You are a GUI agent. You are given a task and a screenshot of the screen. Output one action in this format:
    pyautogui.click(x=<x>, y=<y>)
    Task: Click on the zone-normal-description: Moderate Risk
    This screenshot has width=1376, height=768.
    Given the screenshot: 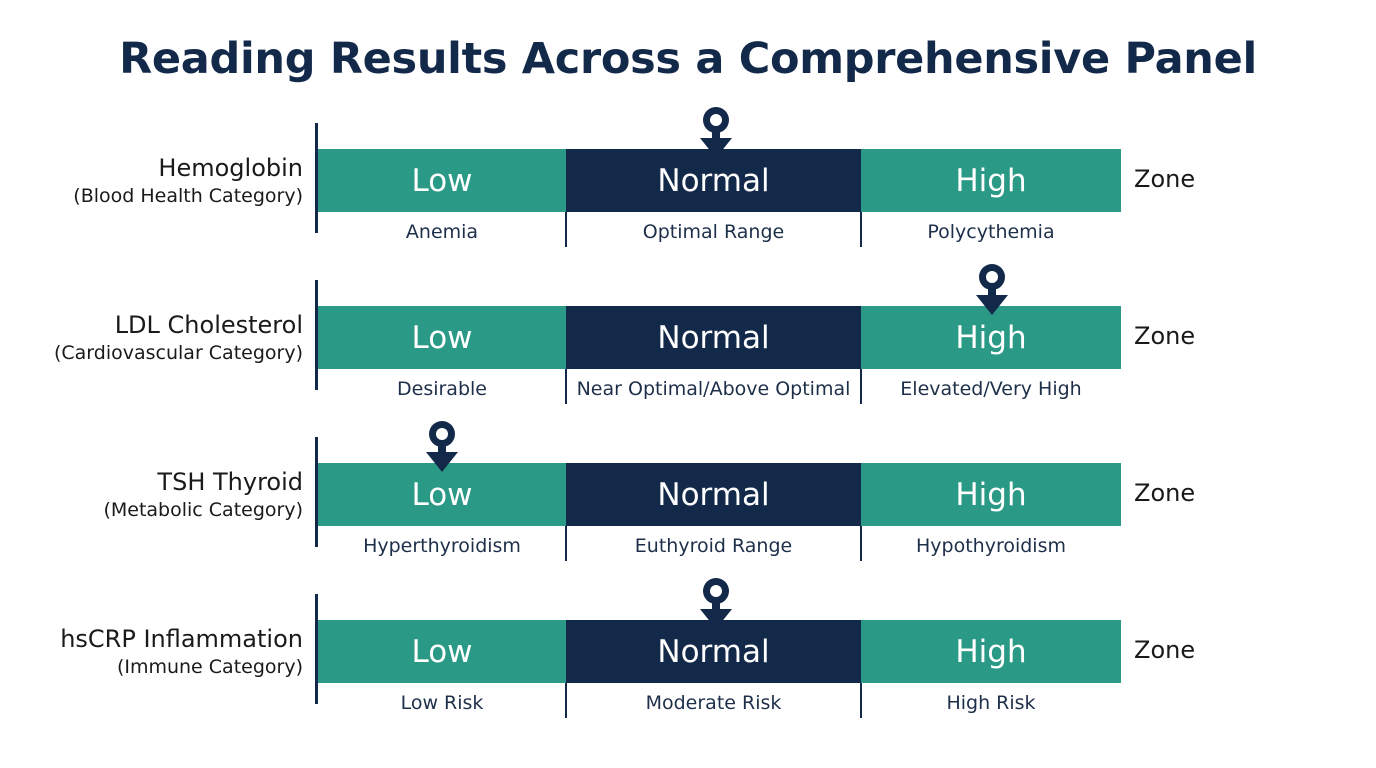 What is the action you would take?
    pyautogui.click(x=713, y=703)
    